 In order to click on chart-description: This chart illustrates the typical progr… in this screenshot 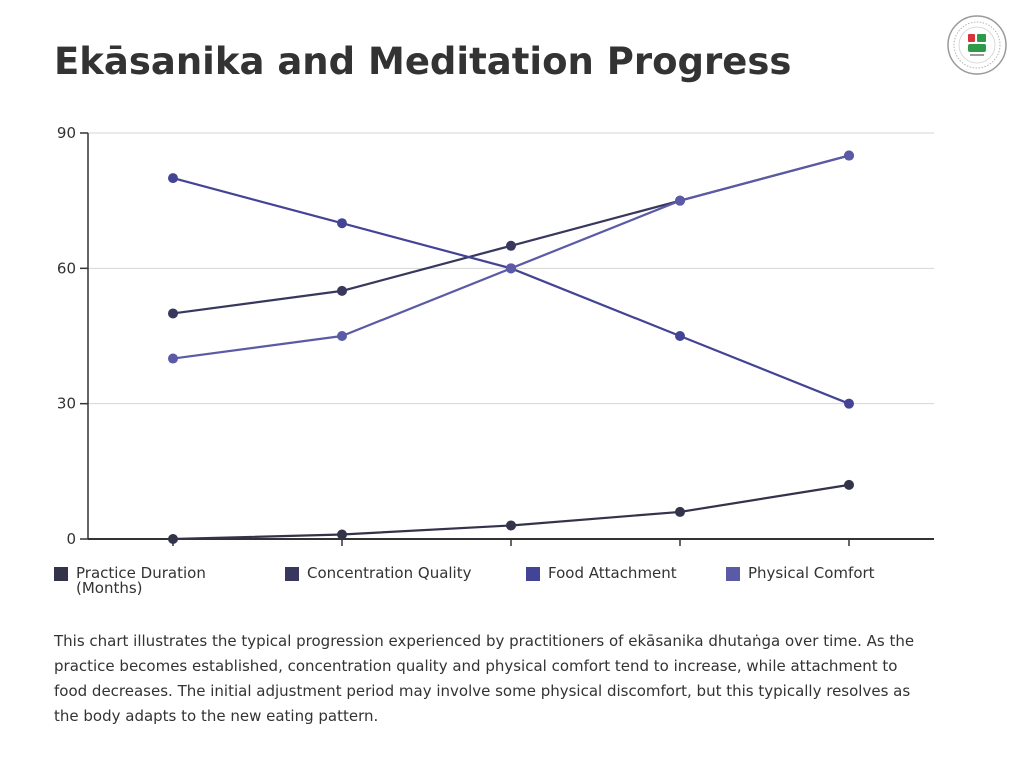, I will do `click(484, 678)`.